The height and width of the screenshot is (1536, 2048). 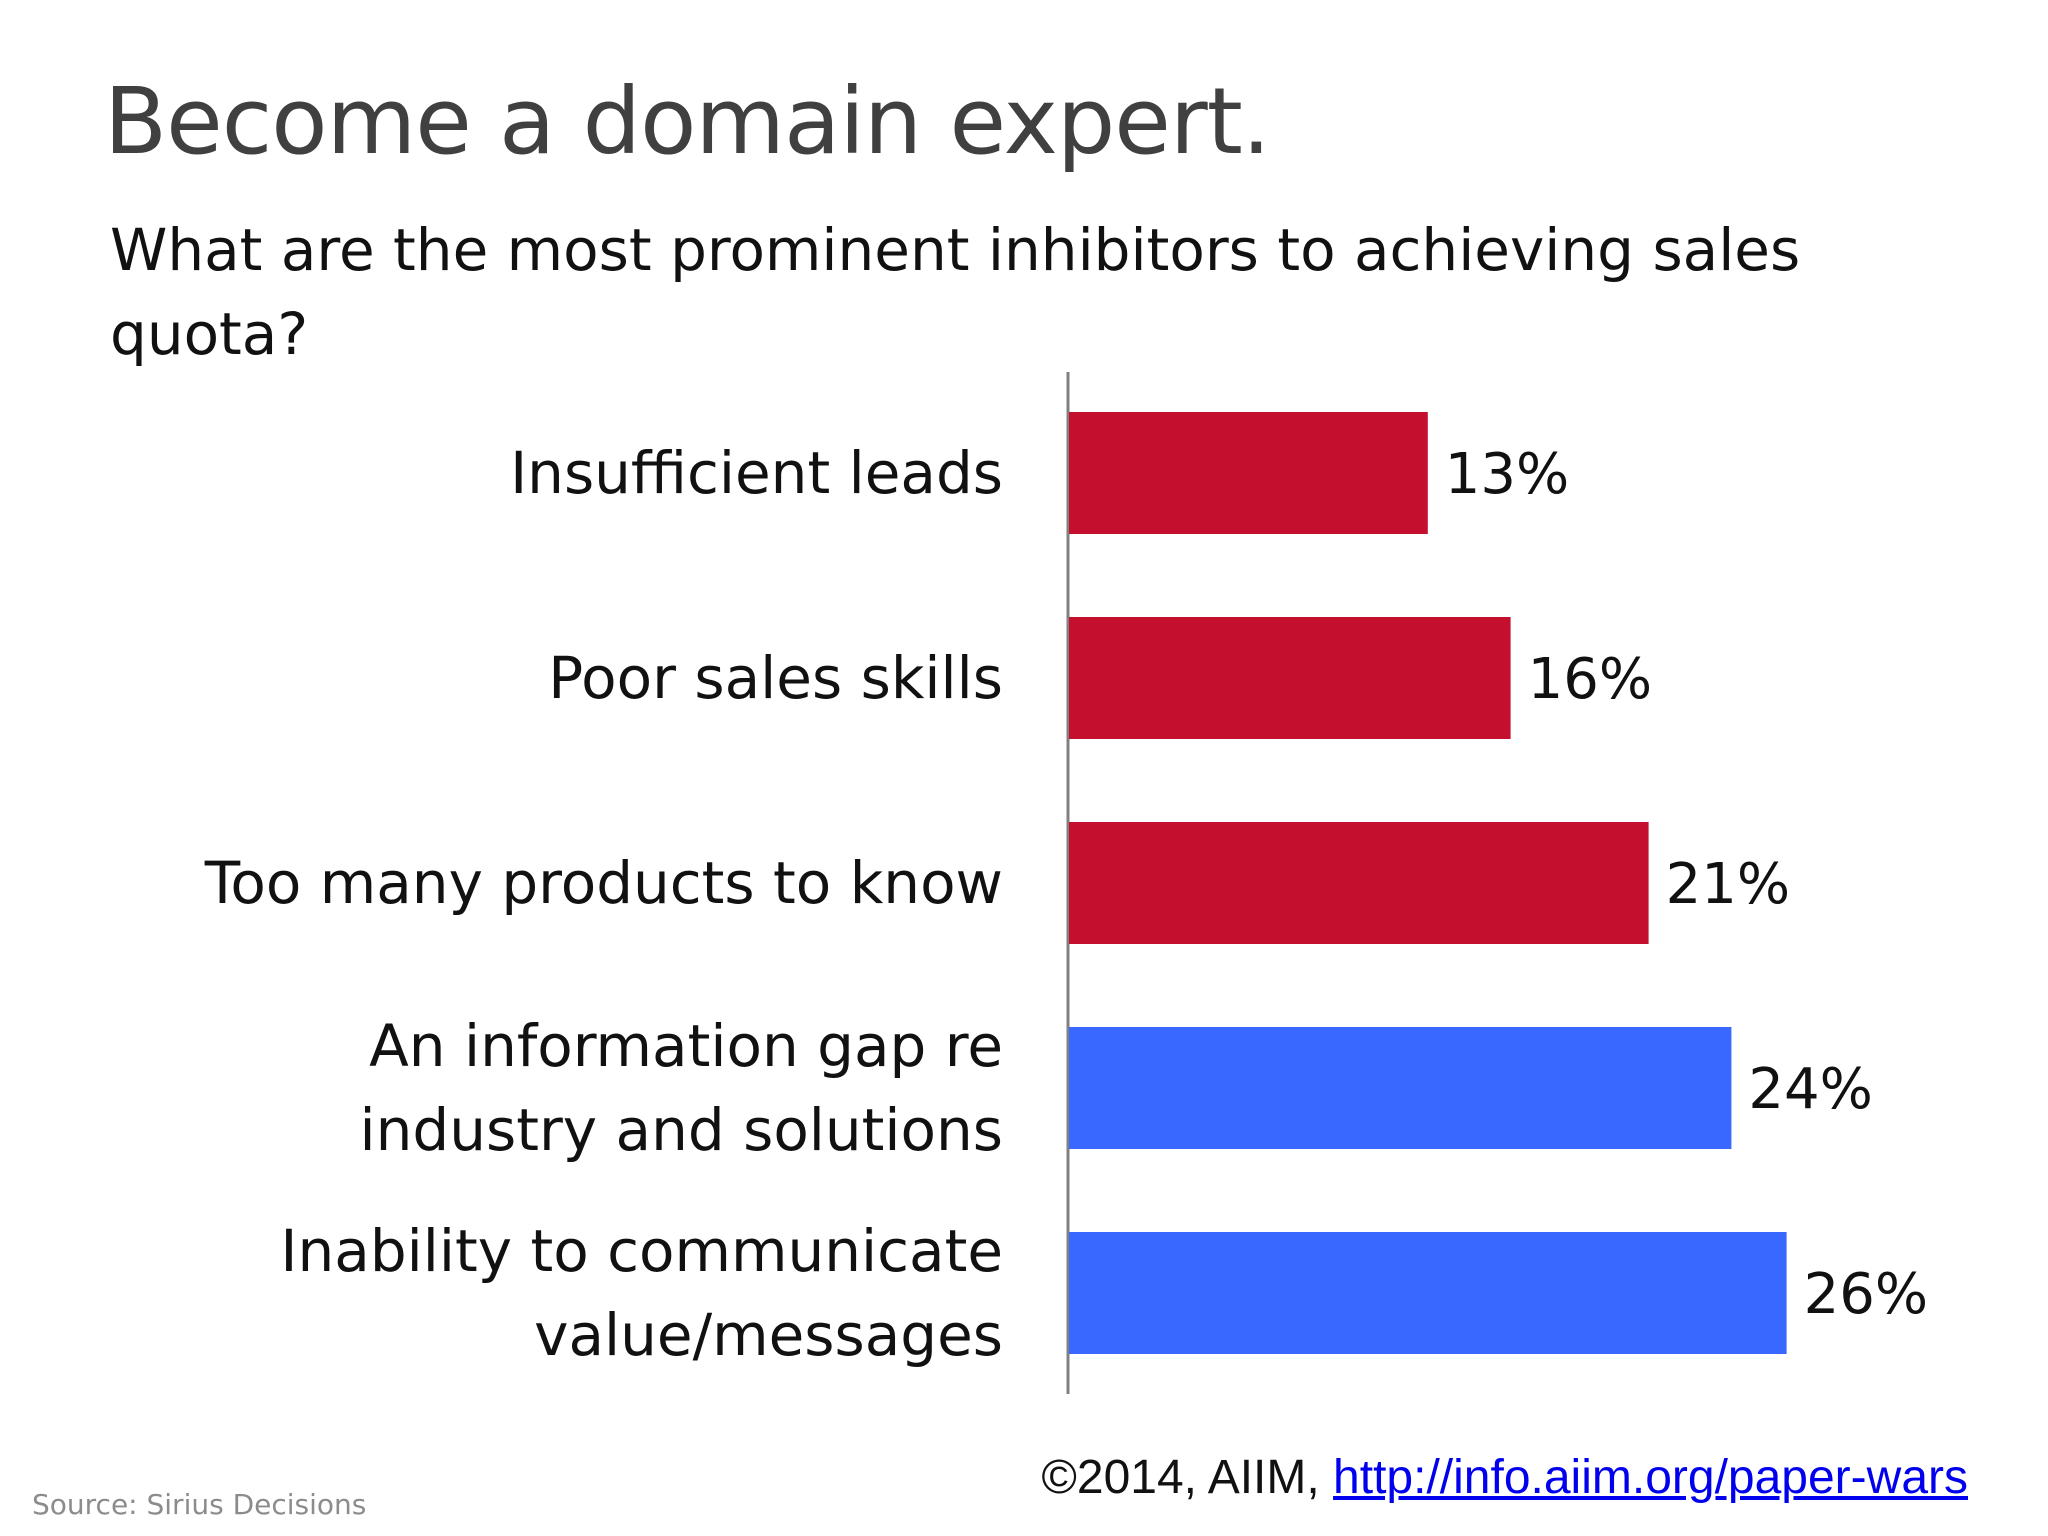 I want to click on data-label: 16%, so click(x=1590, y=679).